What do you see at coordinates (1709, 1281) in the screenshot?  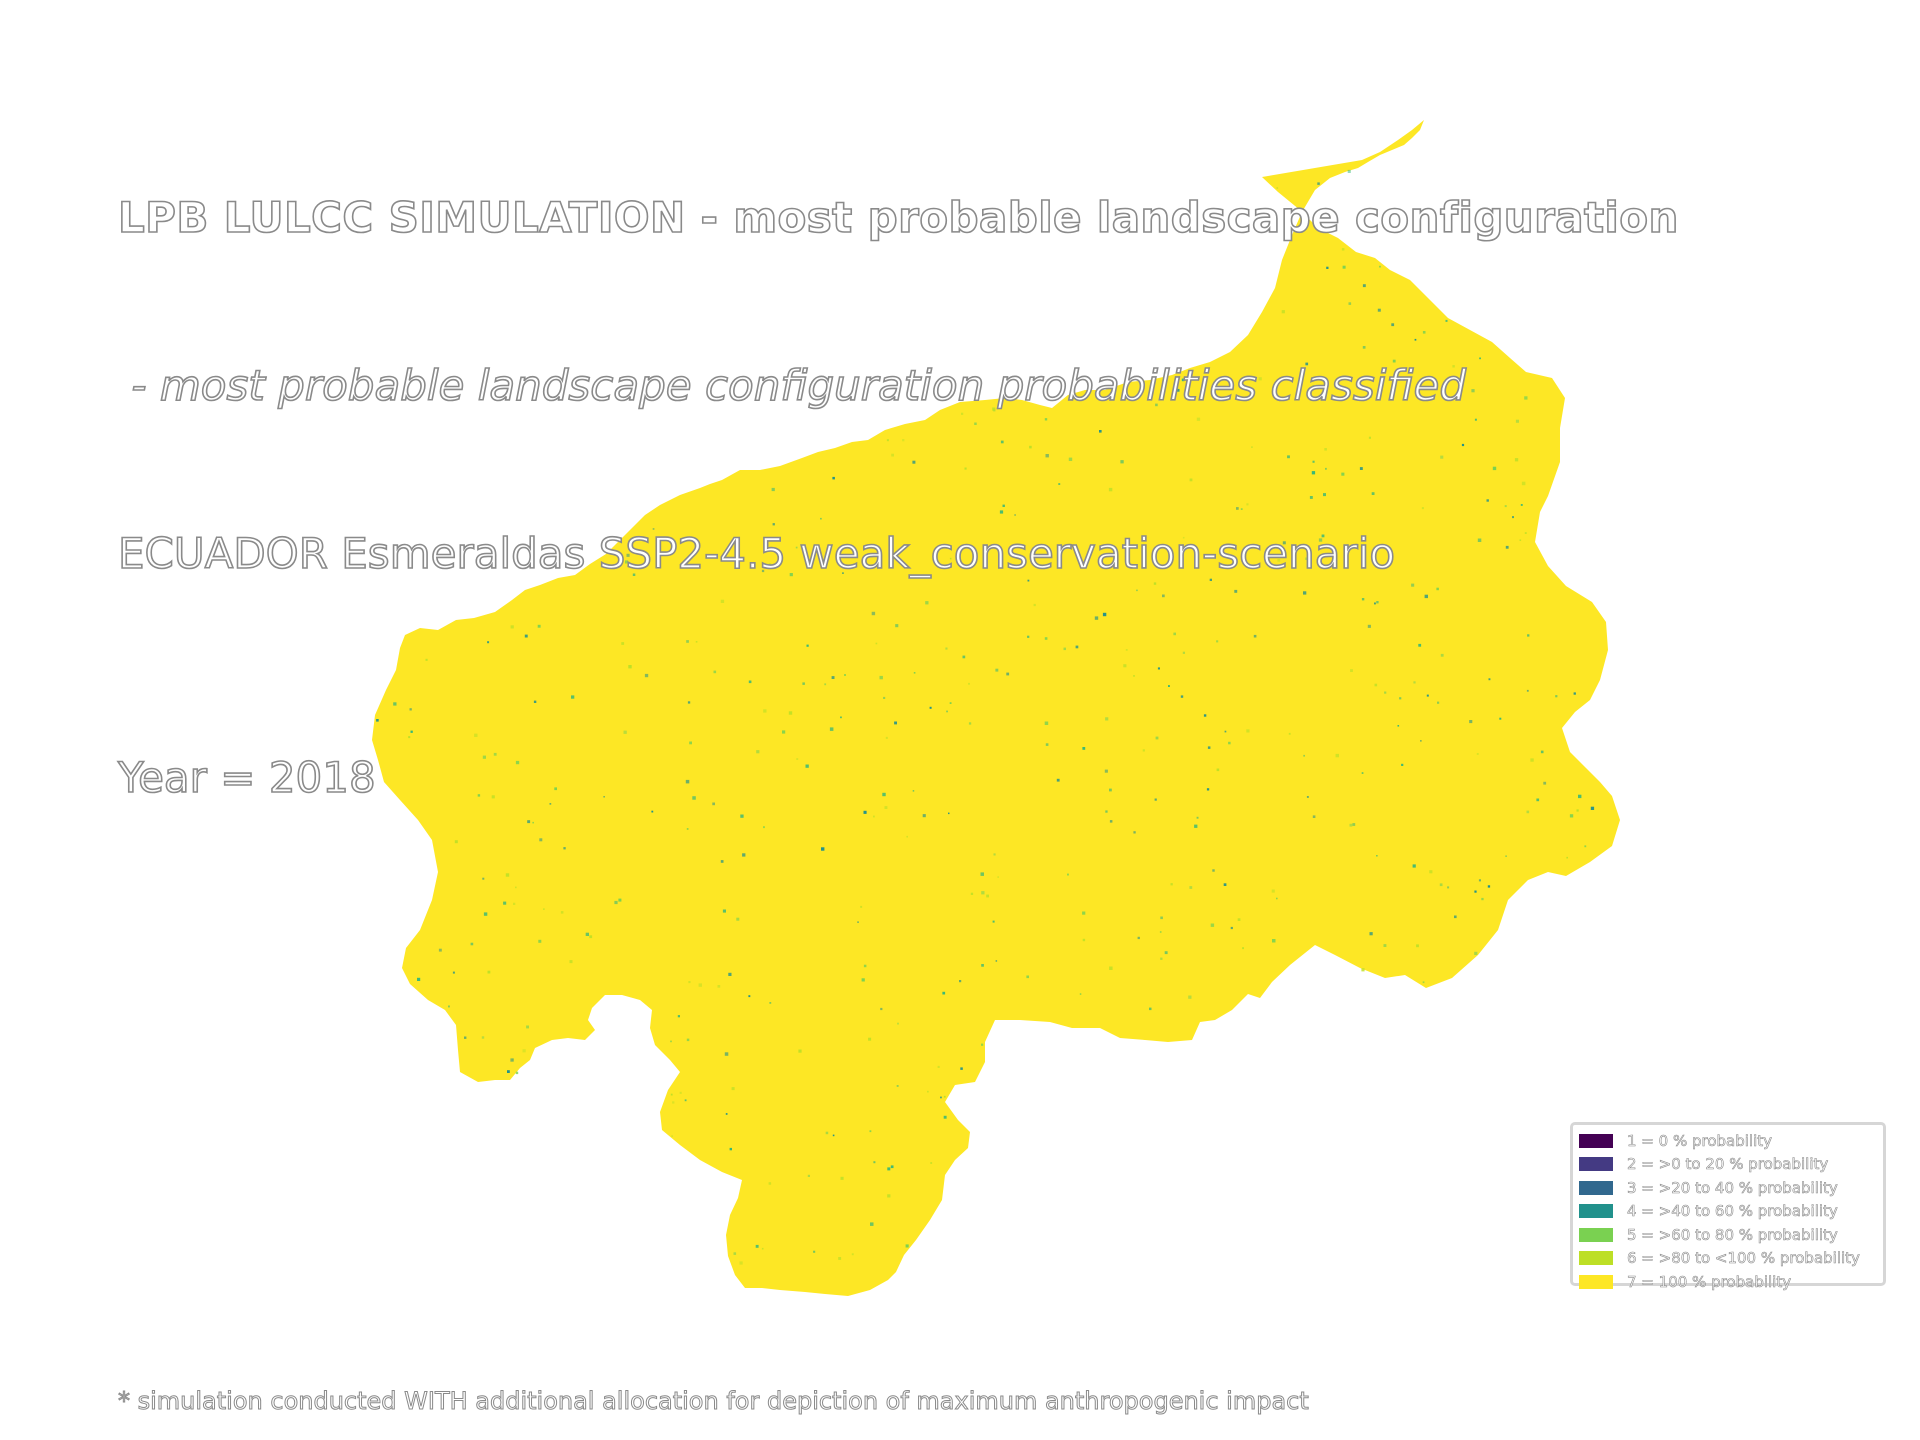 I see `legend-label-7: 7 = 100 % probability` at bounding box center [1709, 1281].